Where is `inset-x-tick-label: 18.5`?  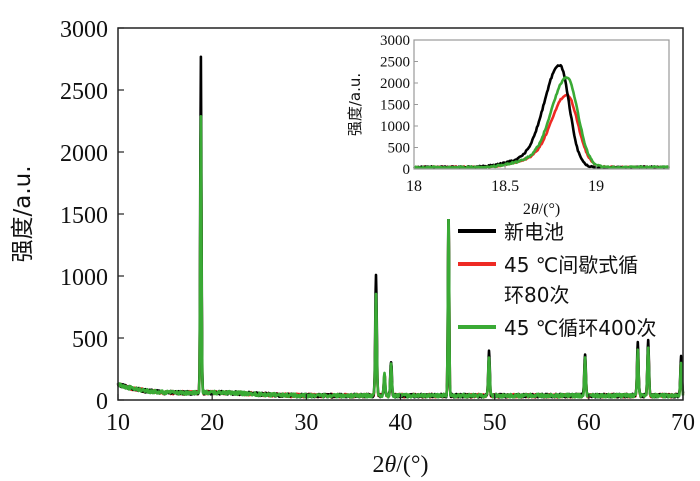
inset-x-tick-label: 18.5 is located at coordinates (505, 186).